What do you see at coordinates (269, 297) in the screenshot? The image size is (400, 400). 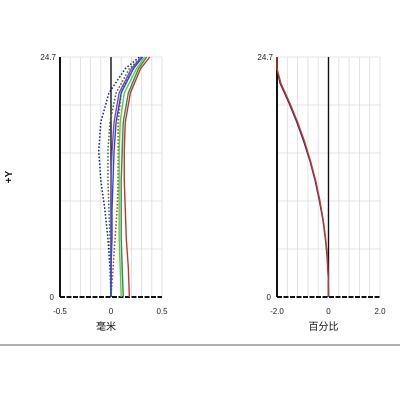 I see `distortion-y-tick-label: 0` at bounding box center [269, 297].